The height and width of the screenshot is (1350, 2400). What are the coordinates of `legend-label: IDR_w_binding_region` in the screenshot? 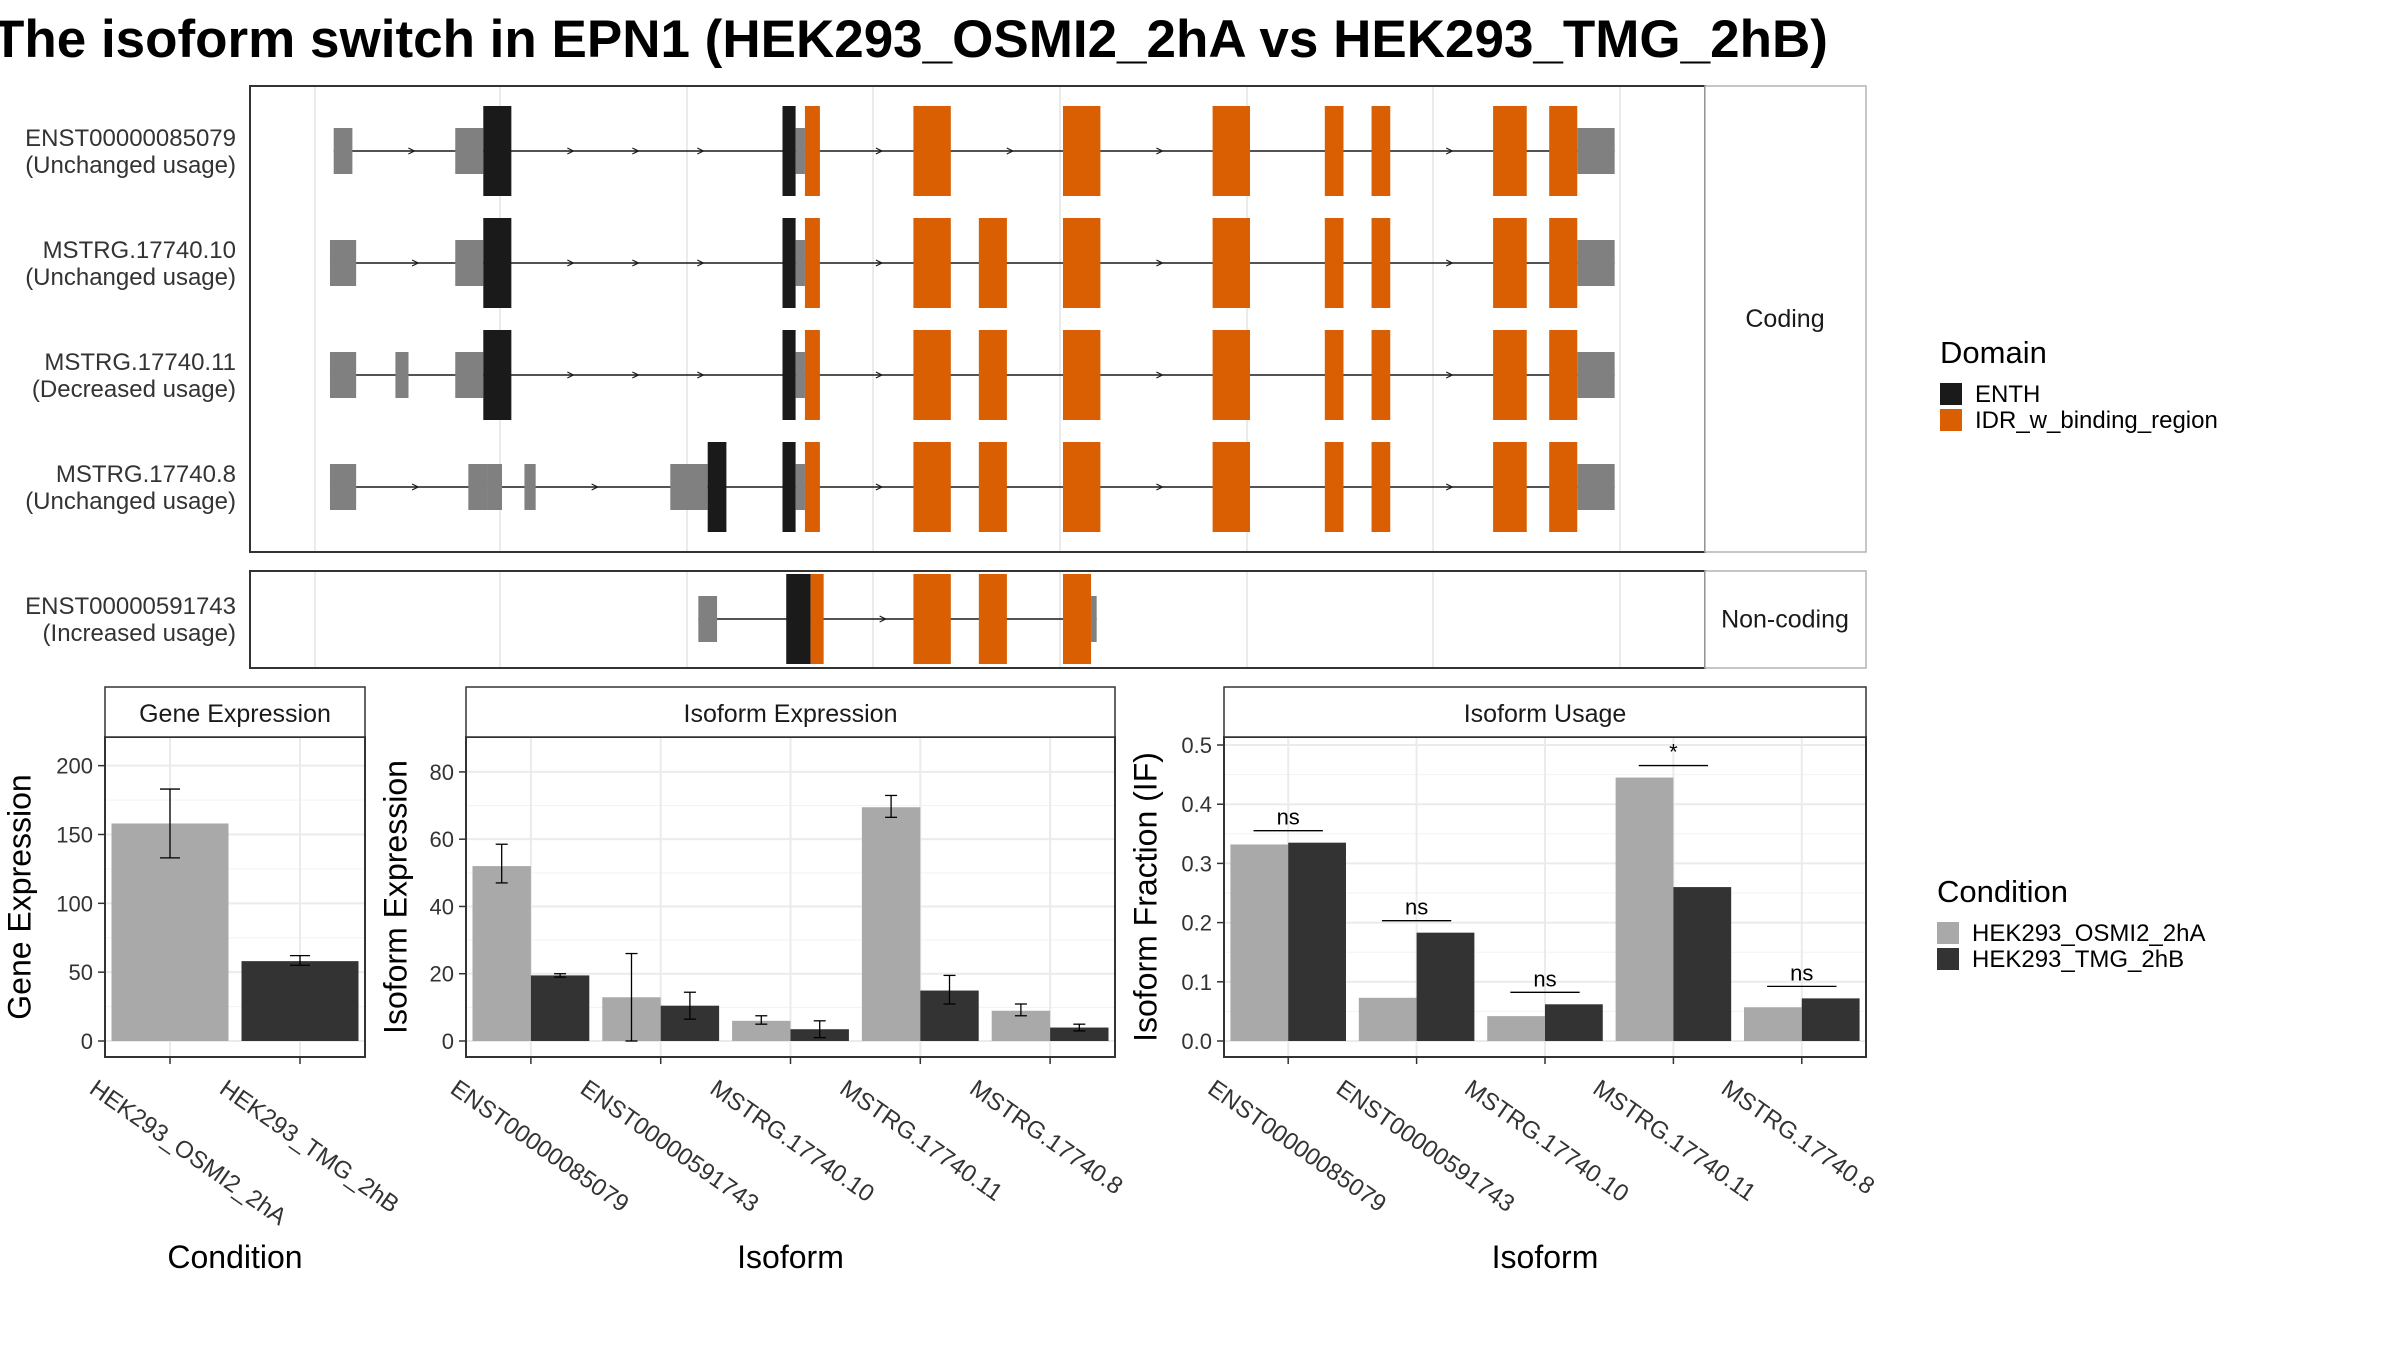 It's located at (2096, 420).